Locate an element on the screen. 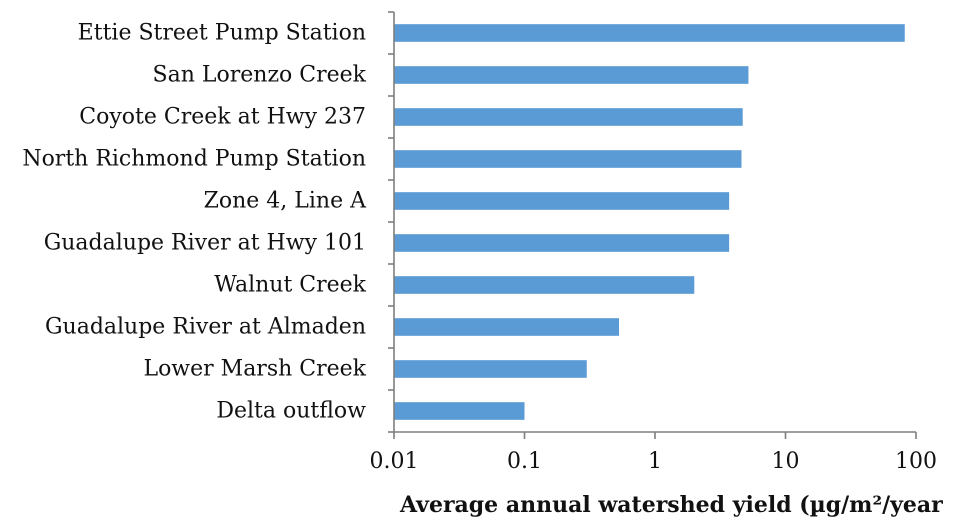 This screenshot has width=974, height=523. x-tick-label: 0.01 is located at coordinates (394, 461).